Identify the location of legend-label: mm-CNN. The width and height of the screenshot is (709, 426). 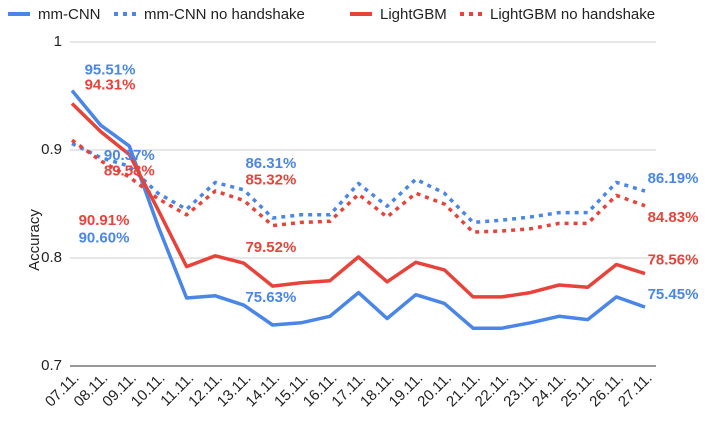
(69, 14).